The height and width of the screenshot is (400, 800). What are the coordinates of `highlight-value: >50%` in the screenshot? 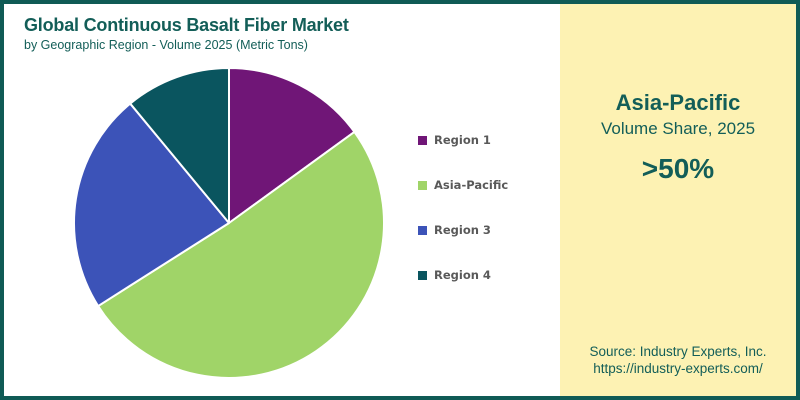 It's located at (678, 168).